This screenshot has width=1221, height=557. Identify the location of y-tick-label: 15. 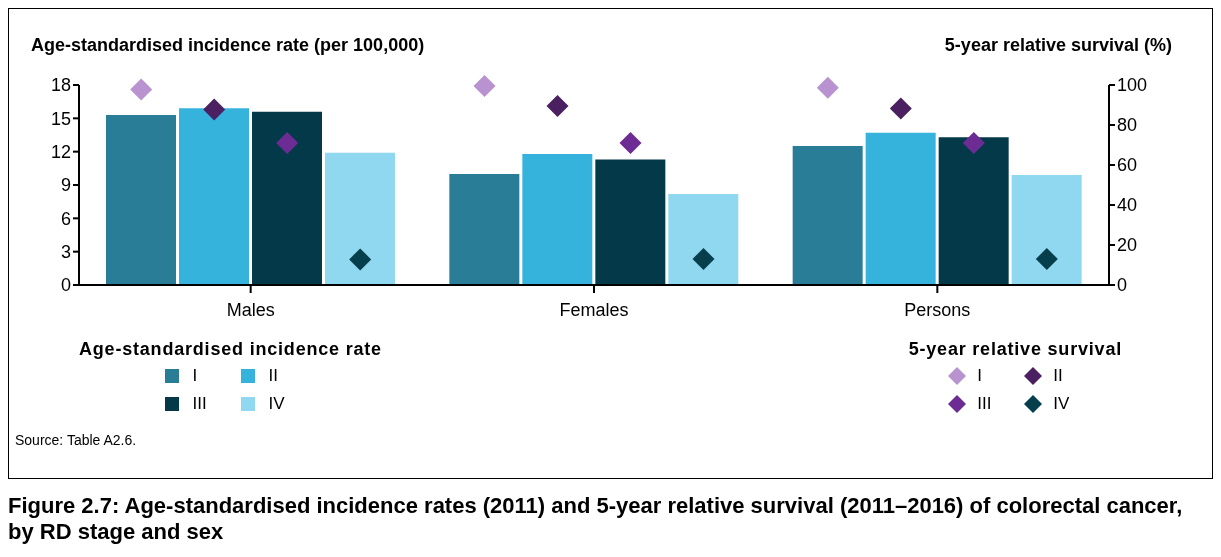
(60, 118).